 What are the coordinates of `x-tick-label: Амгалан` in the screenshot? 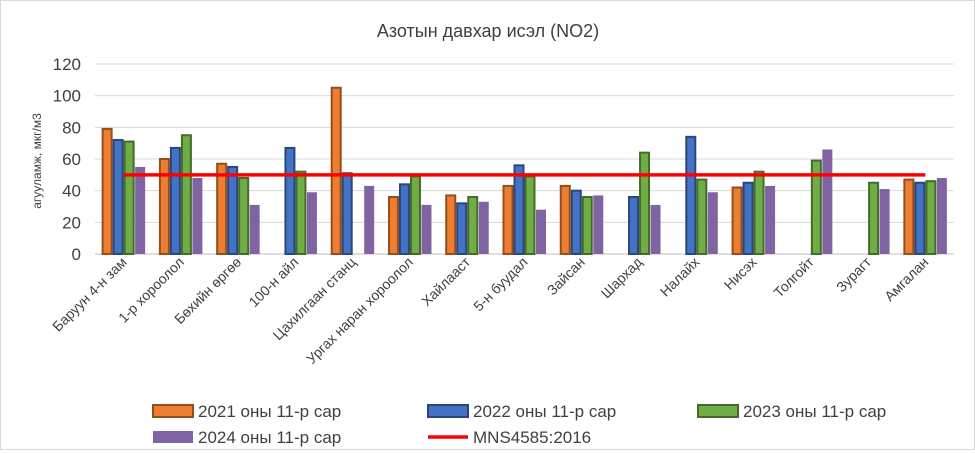 It's located at (906, 279).